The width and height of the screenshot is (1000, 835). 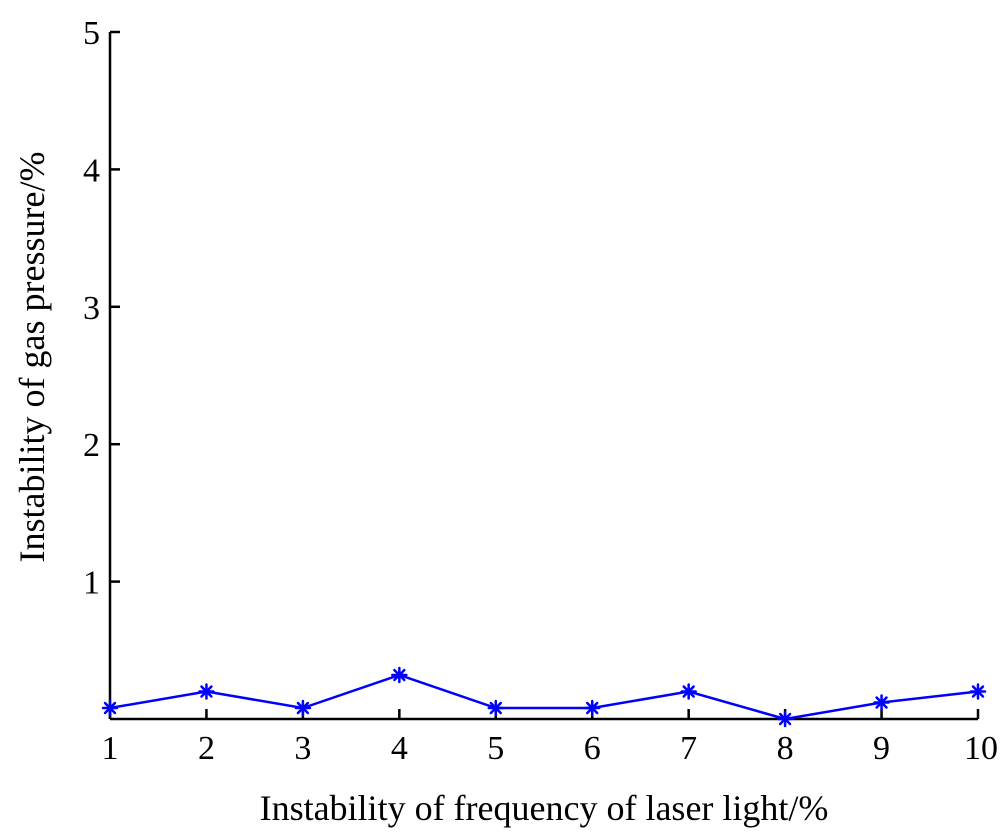 I want to click on y-axis-title: Instability of gas pressure/%, so click(x=32, y=357).